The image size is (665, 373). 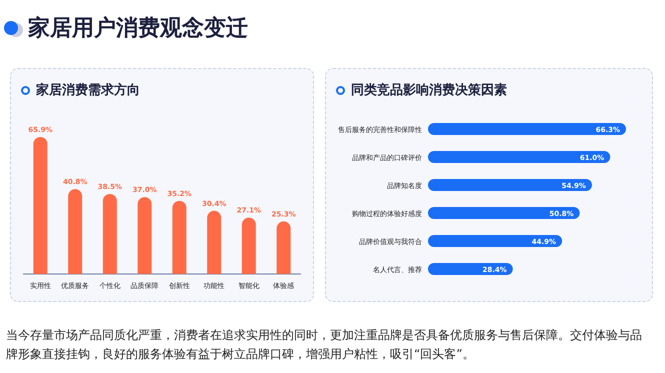 What do you see at coordinates (429, 90) in the screenshot?
I see `chart-title: 同类竞品影响消费决策因素` at bounding box center [429, 90].